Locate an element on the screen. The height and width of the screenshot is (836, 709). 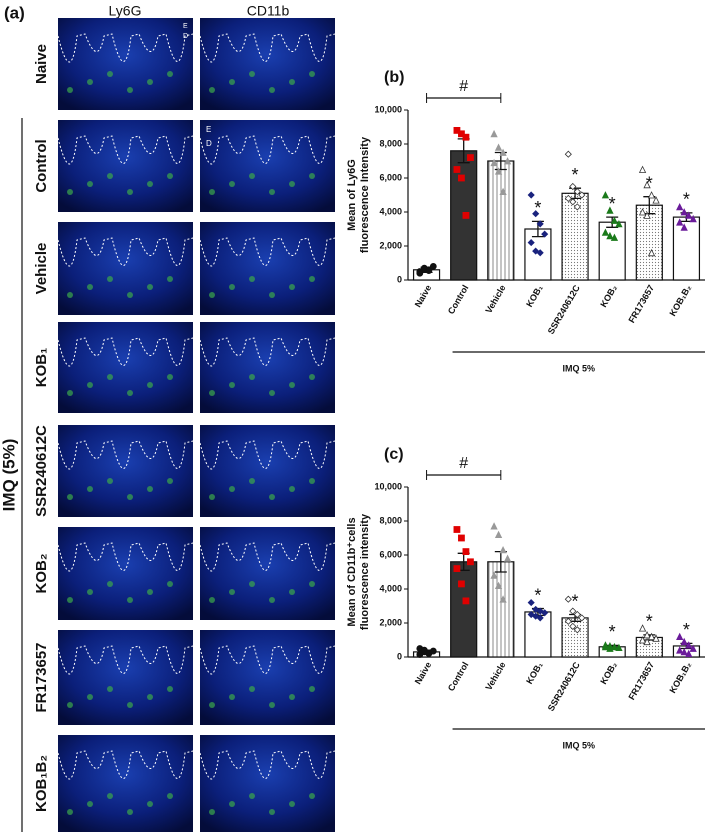
column-header: CD11b is located at coordinates (268, 11).